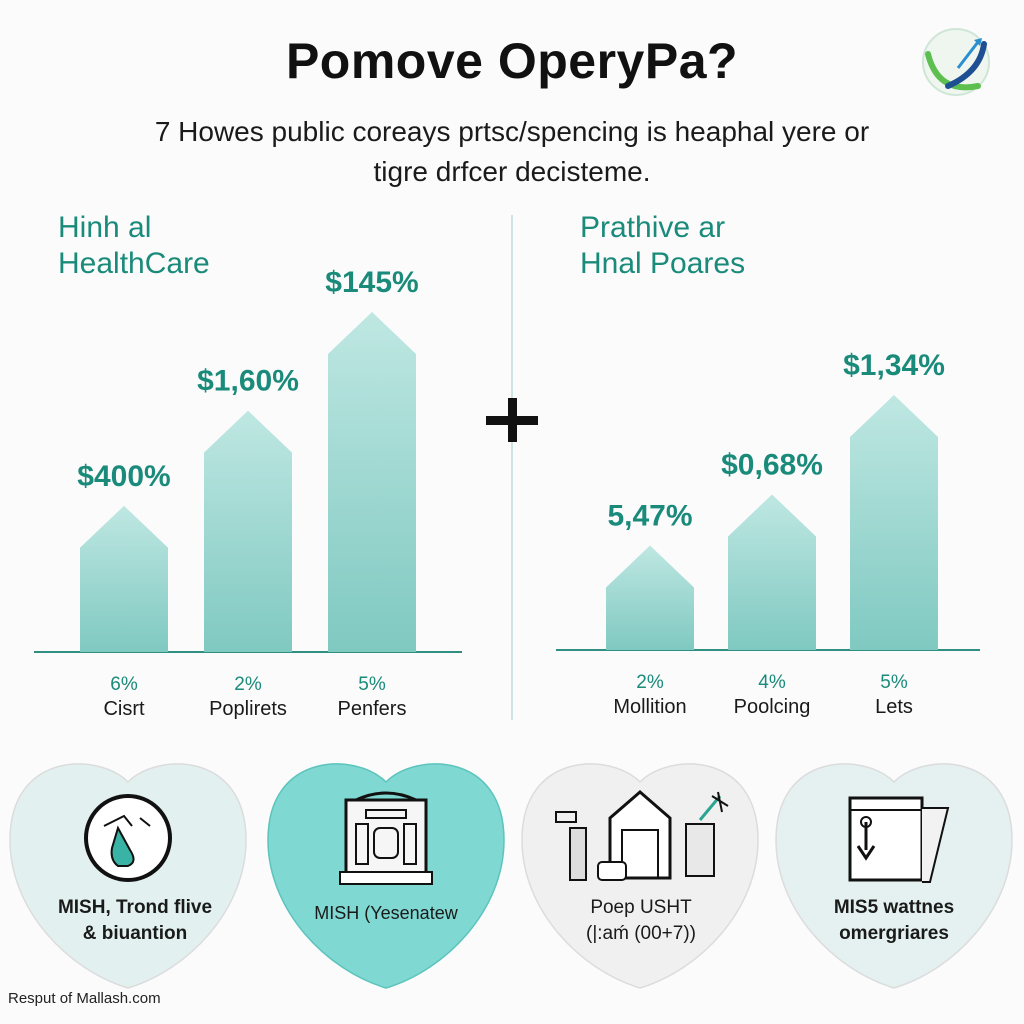 The height and width of the screenshot is (1024, 1024). I want to click on page-title: Pomove OperyPa?, so click(512, 61).